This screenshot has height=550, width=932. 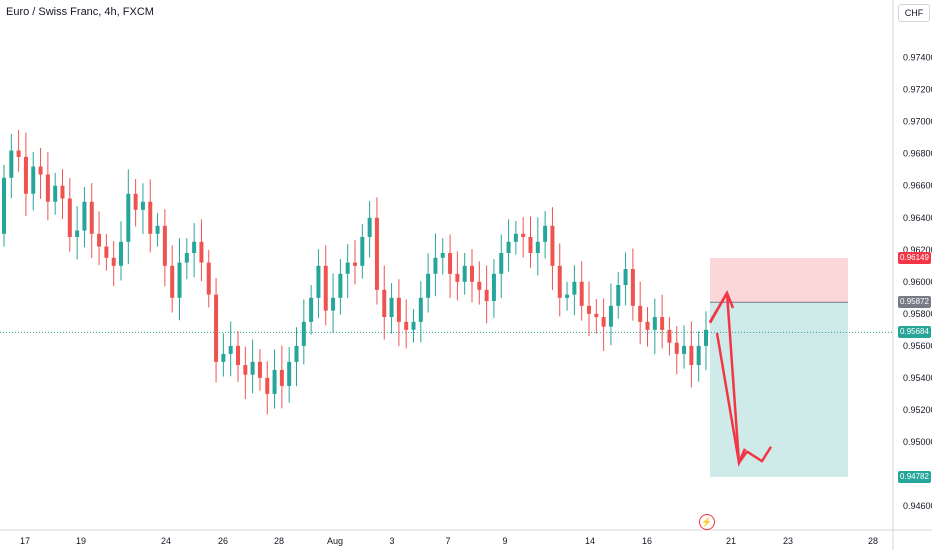 What do you see at coordinates (914, 257) in the screenshot?
I see `price-tag: 0.96149` at bounding box center [914, 257].